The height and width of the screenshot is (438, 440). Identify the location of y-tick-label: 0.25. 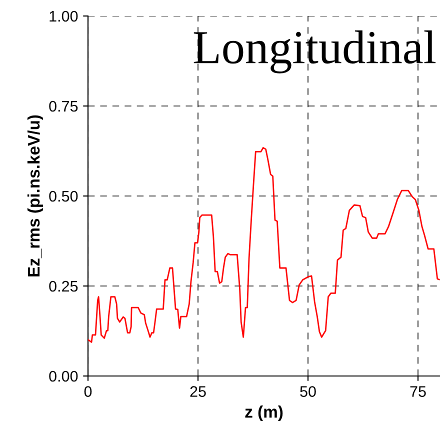
(63, 286).